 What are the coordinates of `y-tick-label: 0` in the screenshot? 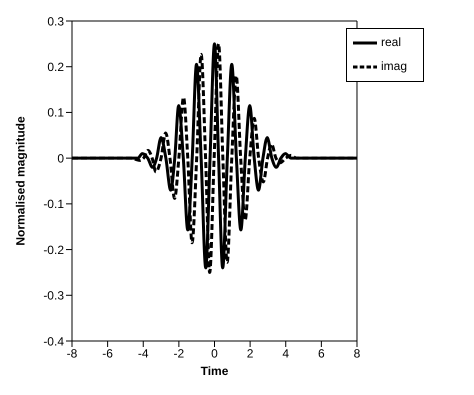 It's located at (60, 158).